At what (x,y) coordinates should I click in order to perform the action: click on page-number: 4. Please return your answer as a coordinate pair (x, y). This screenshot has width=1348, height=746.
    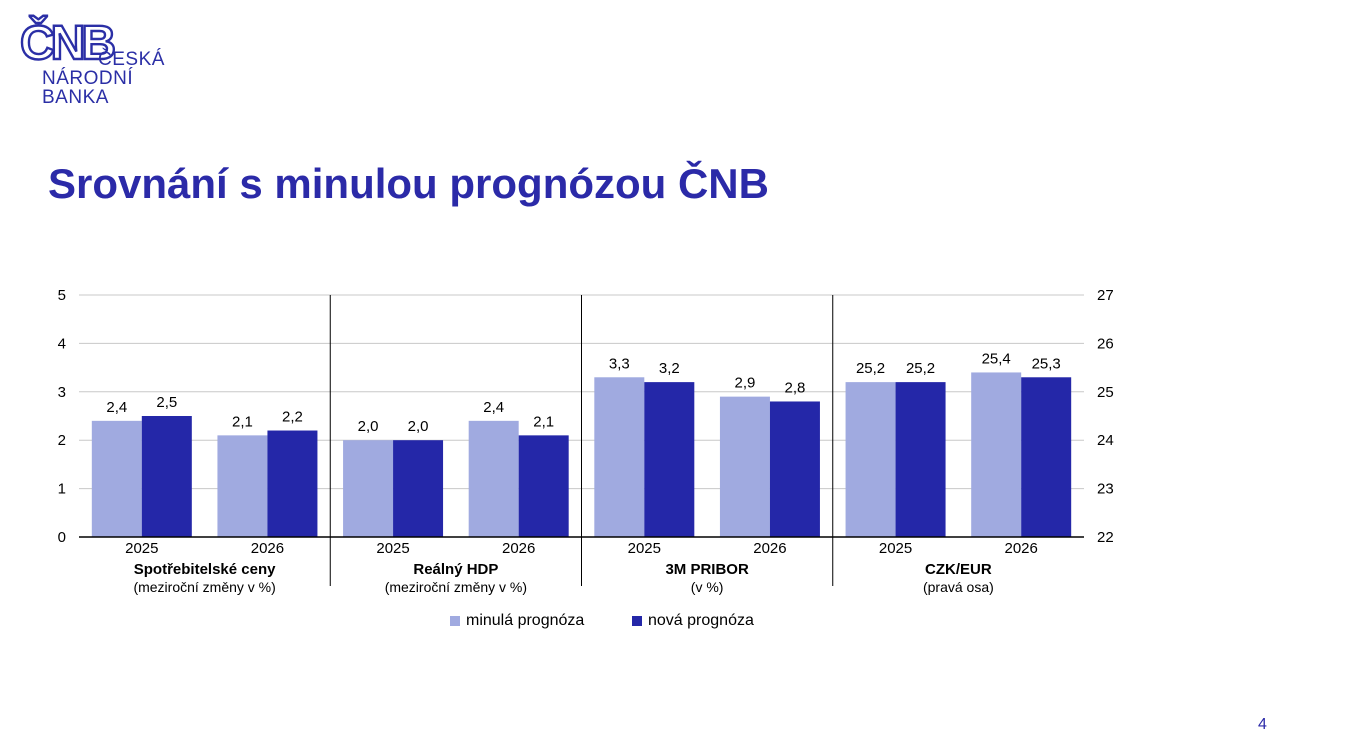
    Looking at the image, I should click on (1262, 724).